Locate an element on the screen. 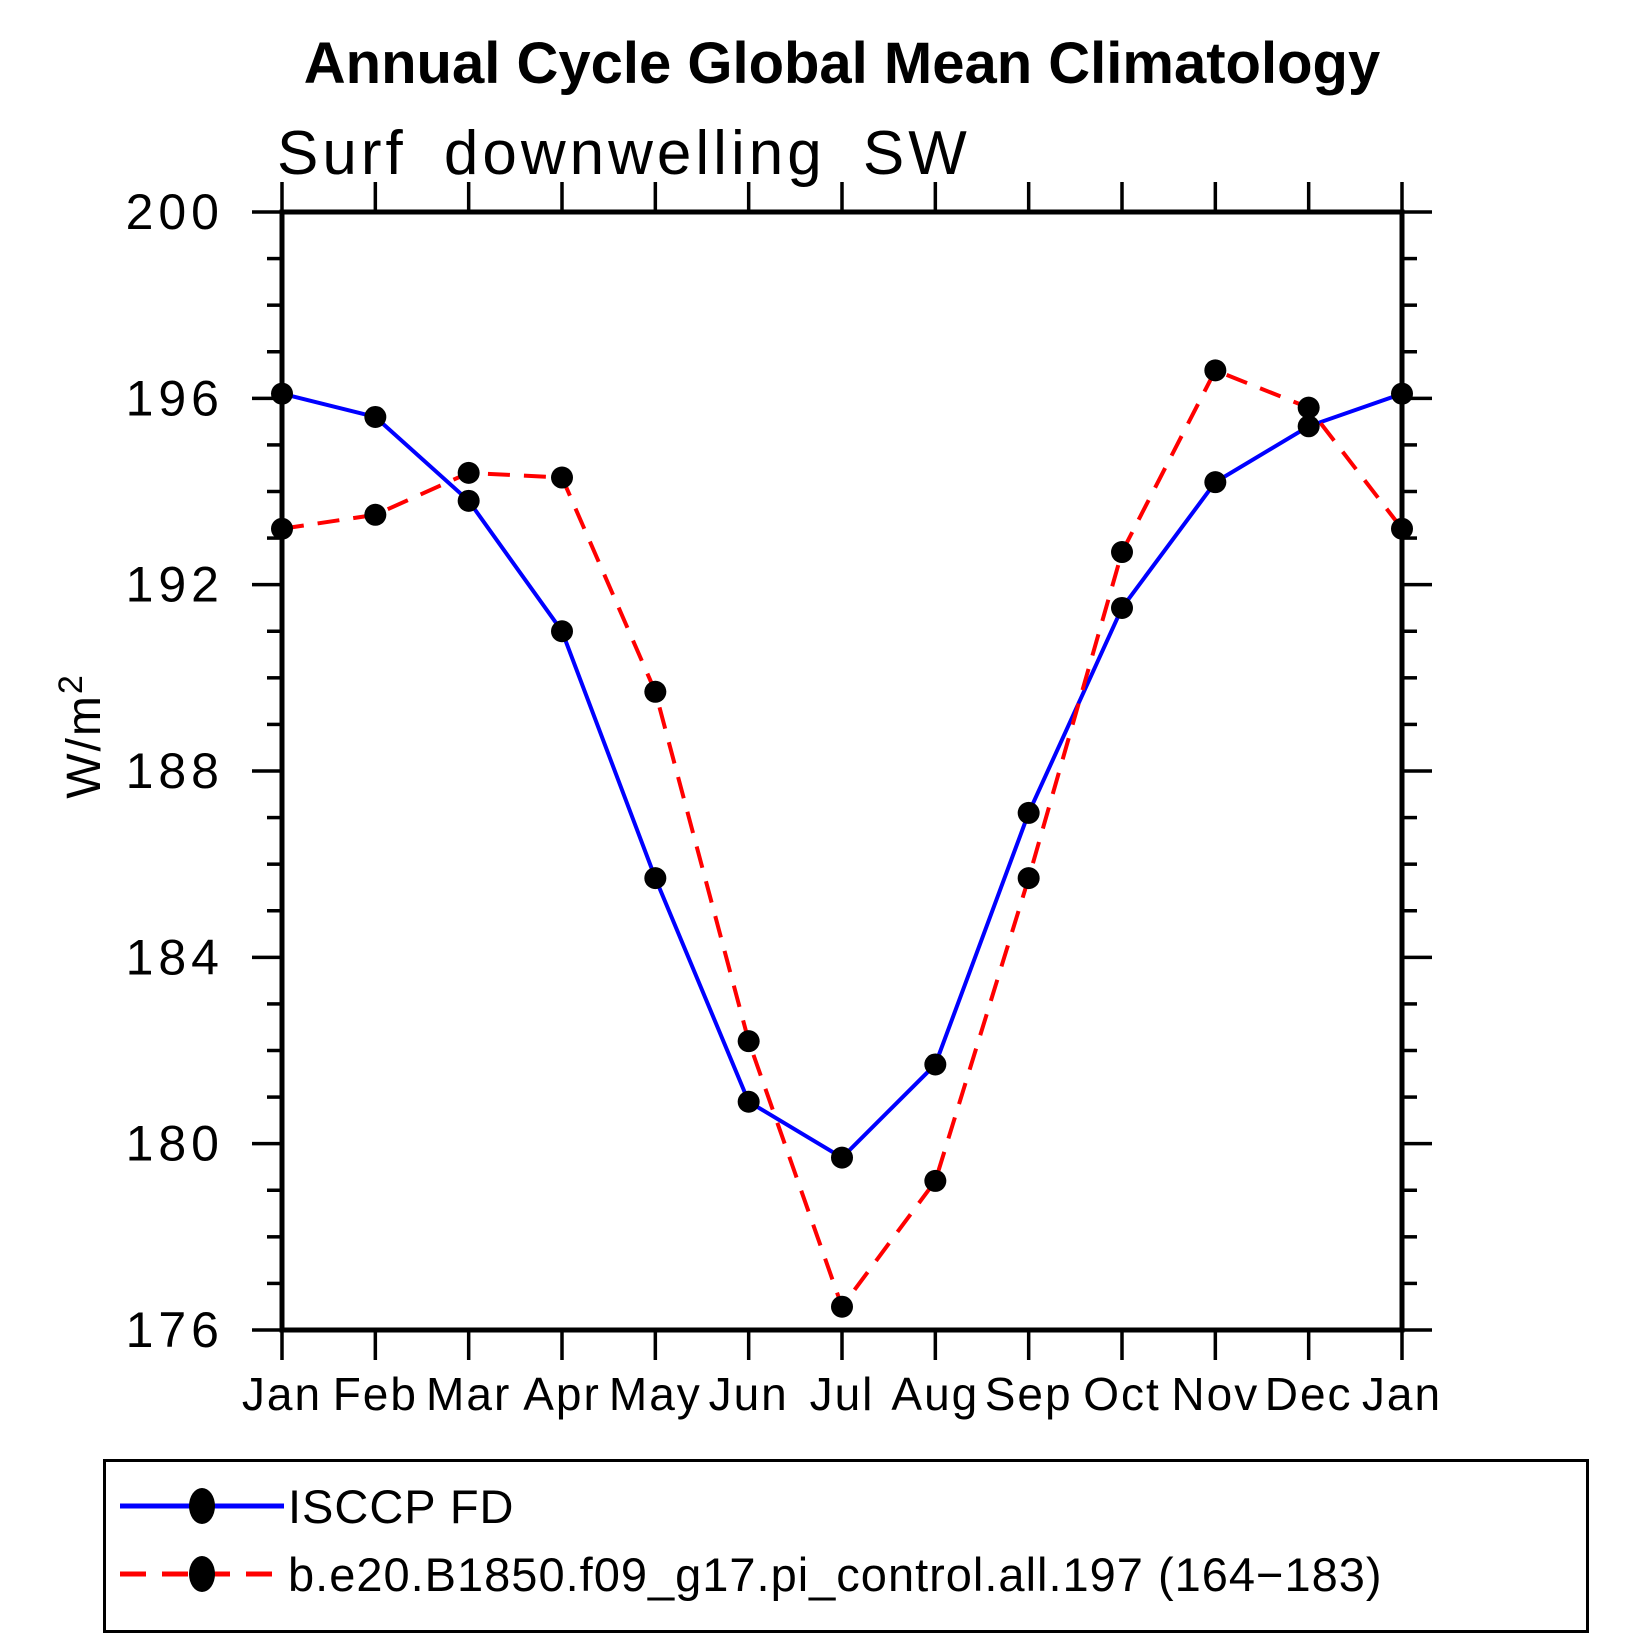  model-legend-marker-icon is located at coordinates (202, 1574).